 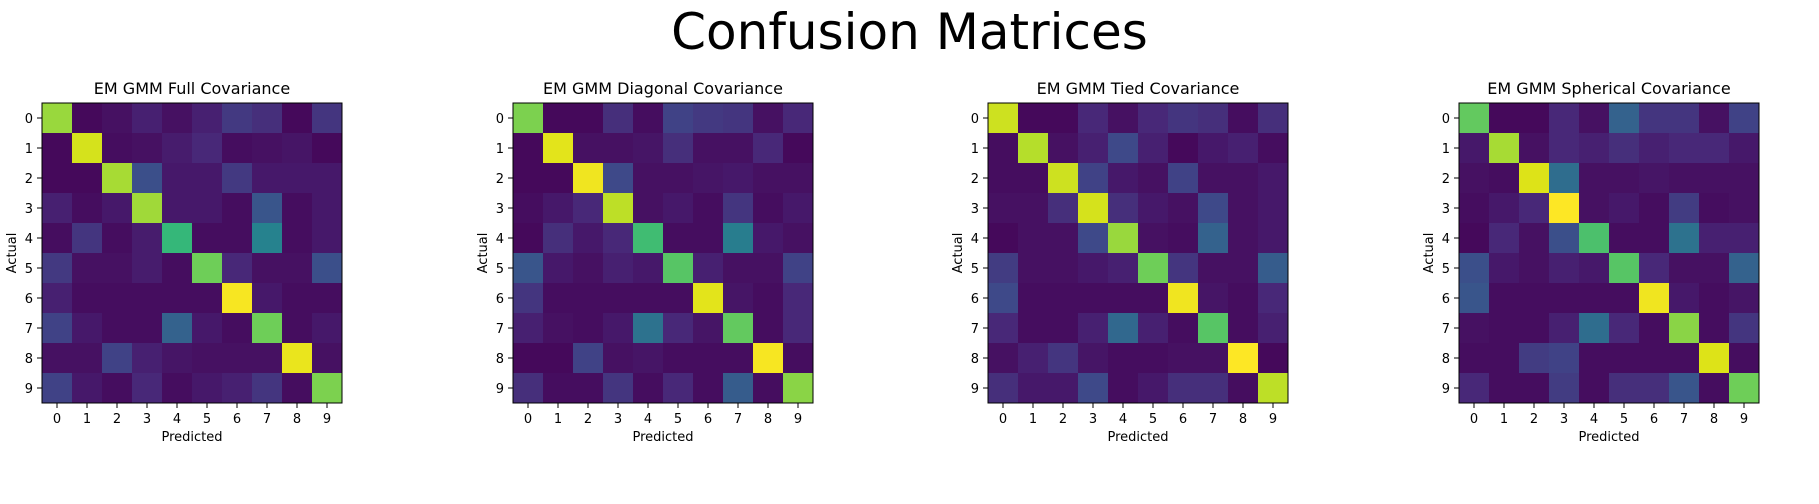 What do you see at coordinates (297, 298) in the screenshot?
I see `heatmap-cell-r6-c8` at bounding box center [297, 298].